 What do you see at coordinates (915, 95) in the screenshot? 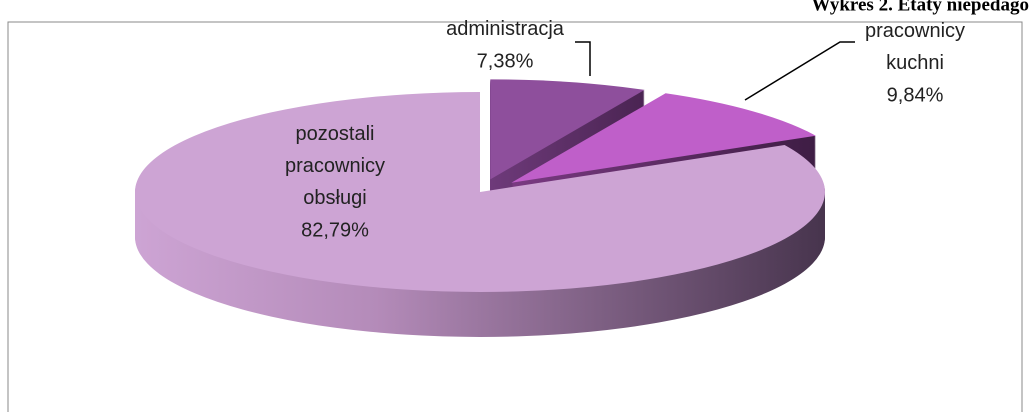
I see `value-label: 9,84%` at bounding box center [915, 95].